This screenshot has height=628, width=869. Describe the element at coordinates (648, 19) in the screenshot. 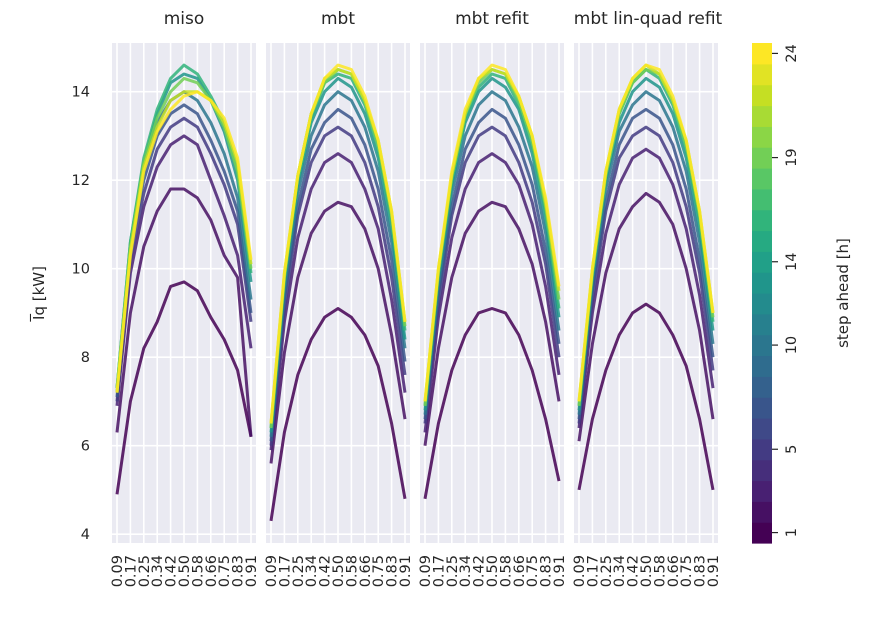

I see `panel-title: mbt lin-quad refit` at that location.